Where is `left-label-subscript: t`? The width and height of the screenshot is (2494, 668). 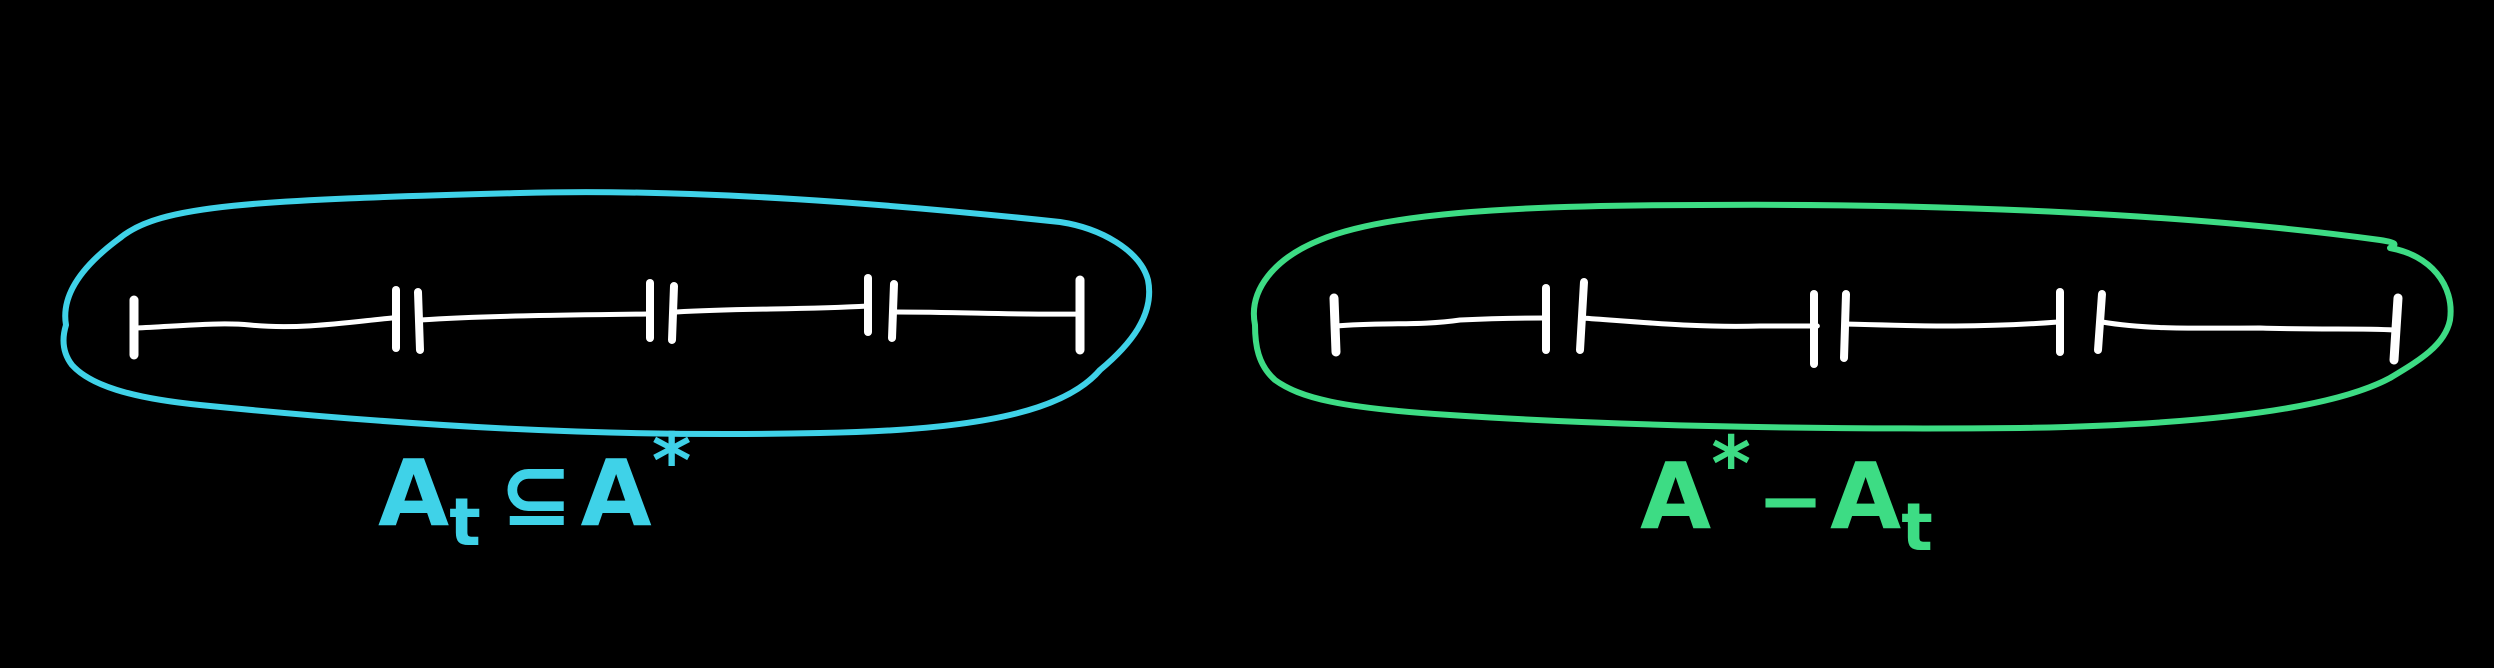
left-label-subscript: t is located at coordinates (465, 522).